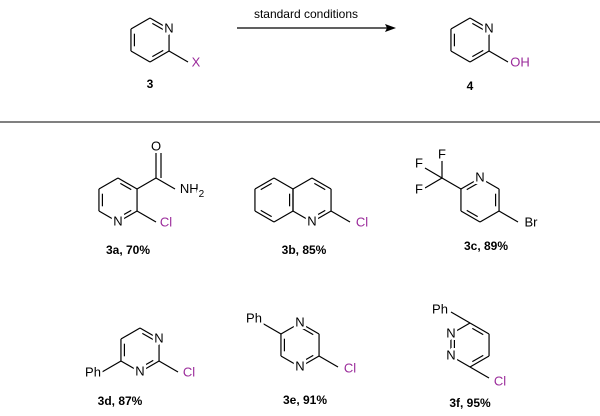 This screenshot has width=600, height=416. Describe the element at coordinates (120, 401) in the screenshot. I see `compound-label: 3d, 87%` at that location.